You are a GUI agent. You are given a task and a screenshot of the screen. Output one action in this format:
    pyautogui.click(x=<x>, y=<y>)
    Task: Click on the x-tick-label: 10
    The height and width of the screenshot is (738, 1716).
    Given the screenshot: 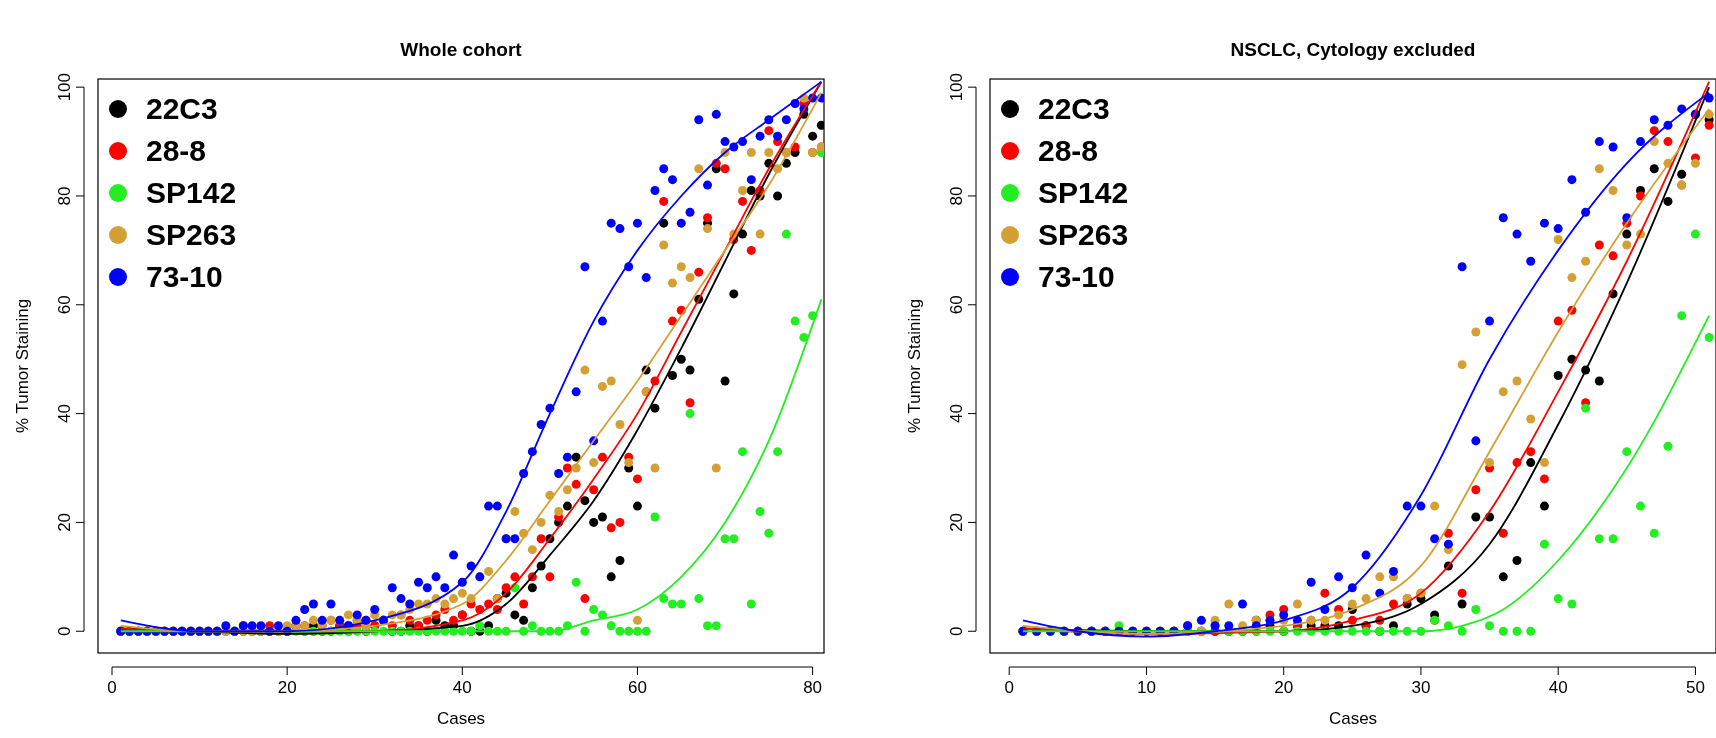 What is the action you would take?
    pyautogui.click(x=1146, y=687)
    